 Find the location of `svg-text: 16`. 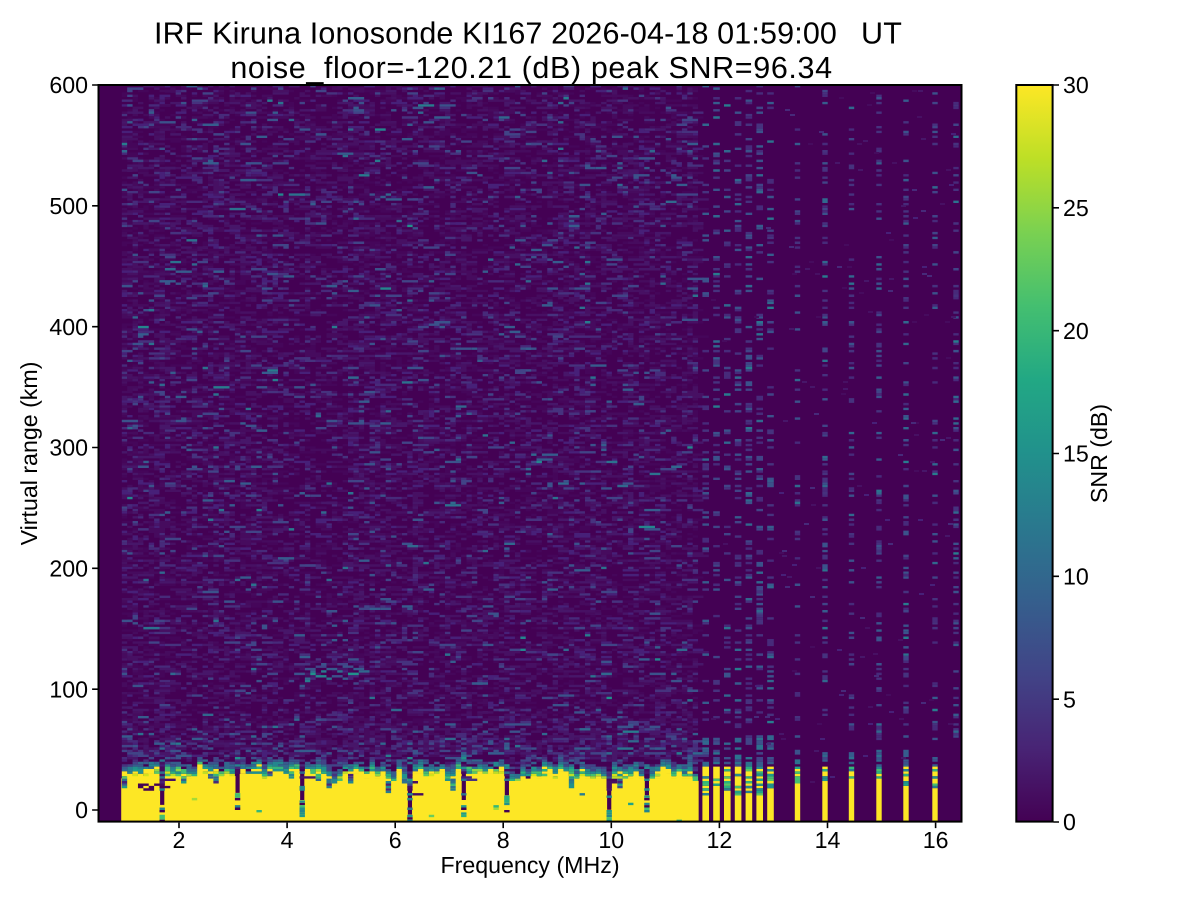

svg-text: 16 is located at coordinates (936, 840).